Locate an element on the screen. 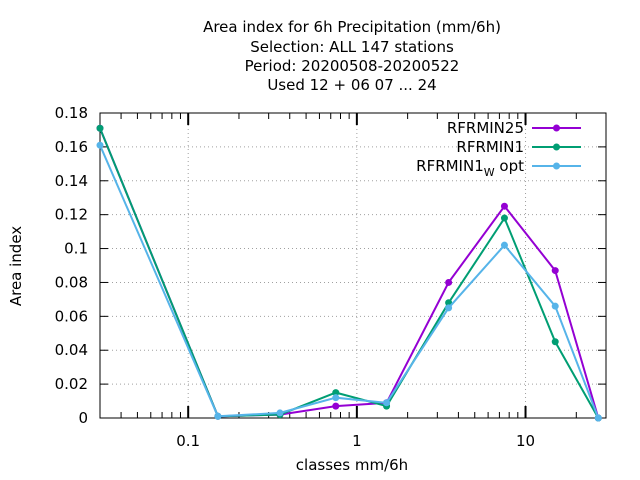 This screenshot has height=480, width=640. y-tick-label: 0.06 is located at coordinates (71, 316).